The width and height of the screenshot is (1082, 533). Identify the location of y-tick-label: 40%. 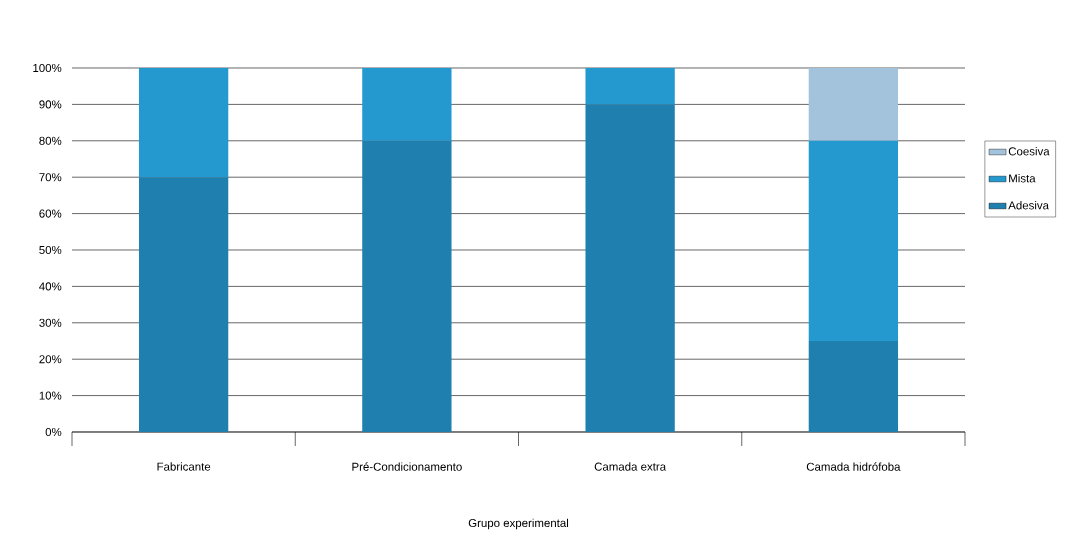
(50, 286).